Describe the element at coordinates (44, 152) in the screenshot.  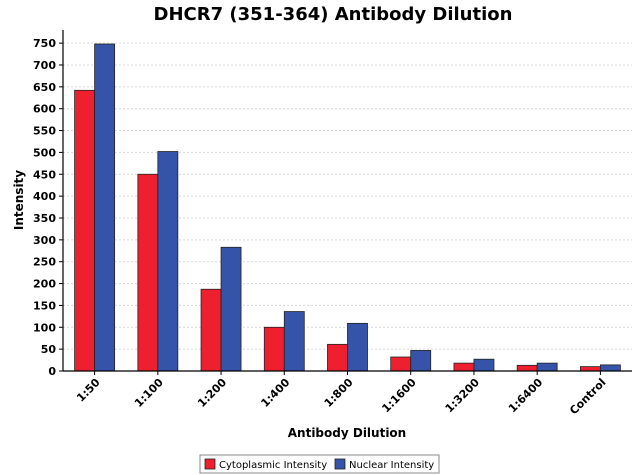
I see `y-tick-label: 500` at that location.